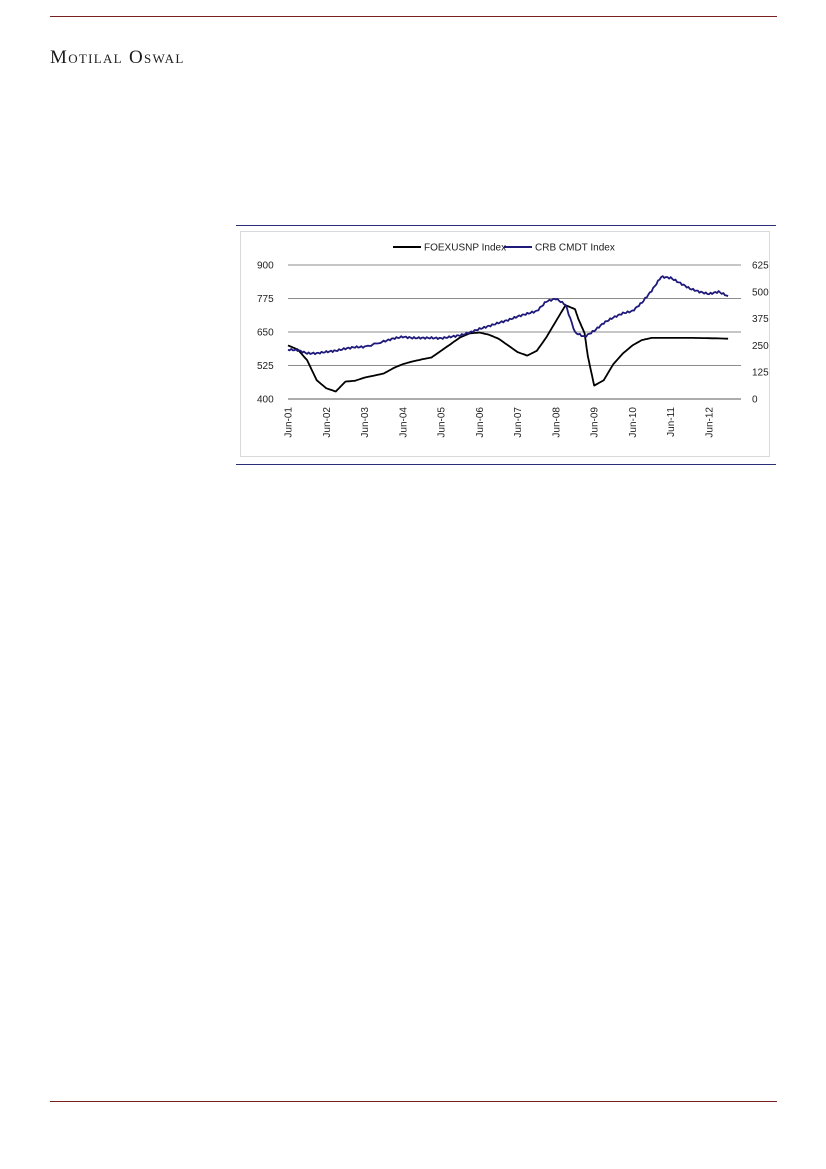  Describe the element at coordinates (117, 57) in the screenshot. I see `brand-logo: Motilal Oswal` at that location.